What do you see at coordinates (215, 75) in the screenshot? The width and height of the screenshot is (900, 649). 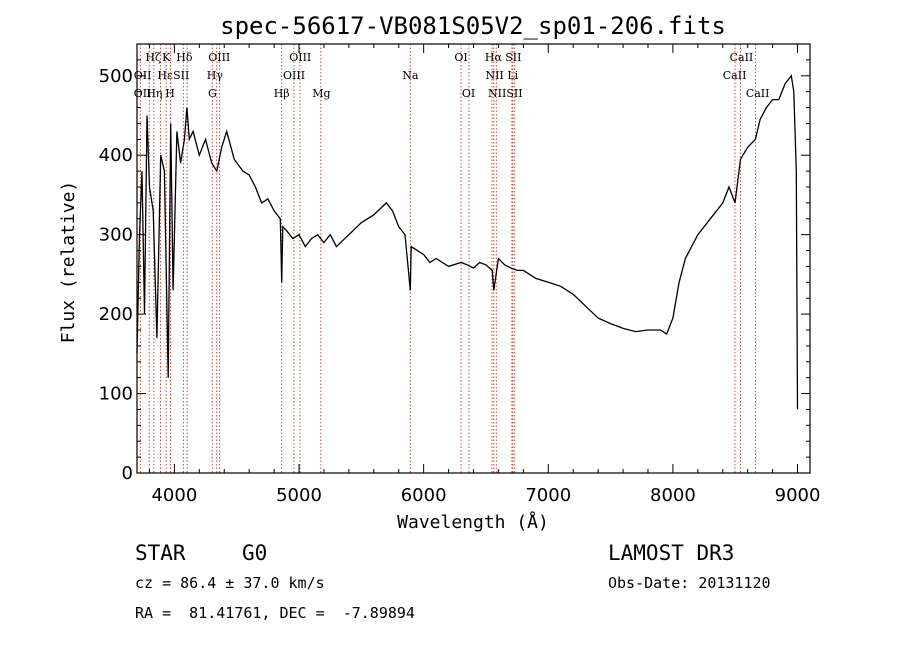 I see `line-label: Hγ` at bounding box center [215, 75].